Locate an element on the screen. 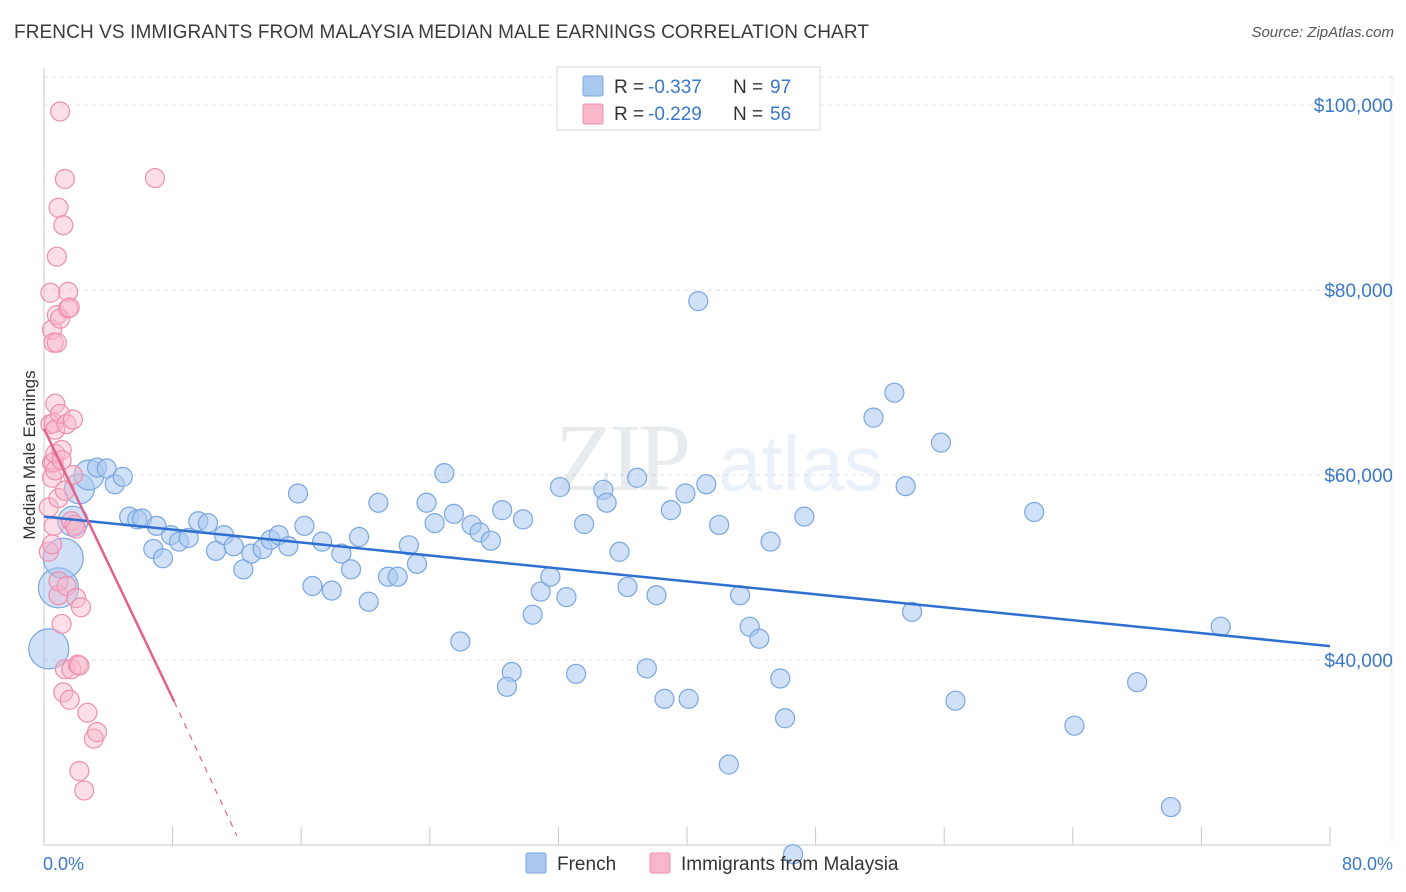 The image size is (1406, 892). y-tick-label: $80,000 is located at coordinates (1358, 291).